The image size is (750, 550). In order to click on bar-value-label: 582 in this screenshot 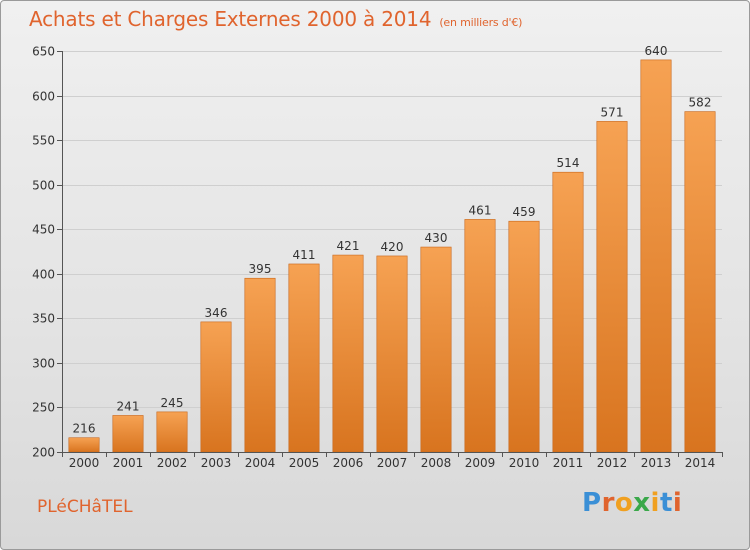, I will do `click(700, 103)`.